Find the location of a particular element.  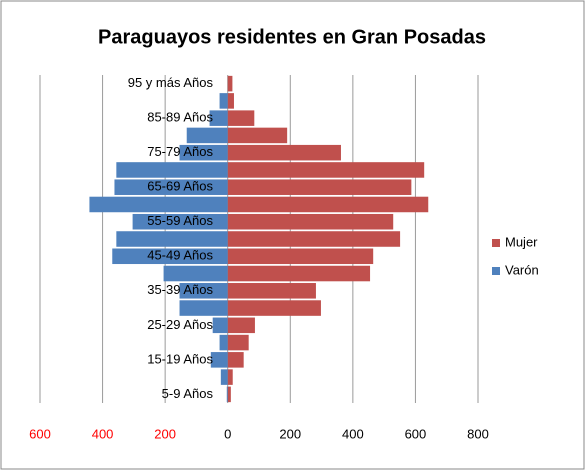

y-tick-label: 65-69 Años is located at coordinates (180, 186).